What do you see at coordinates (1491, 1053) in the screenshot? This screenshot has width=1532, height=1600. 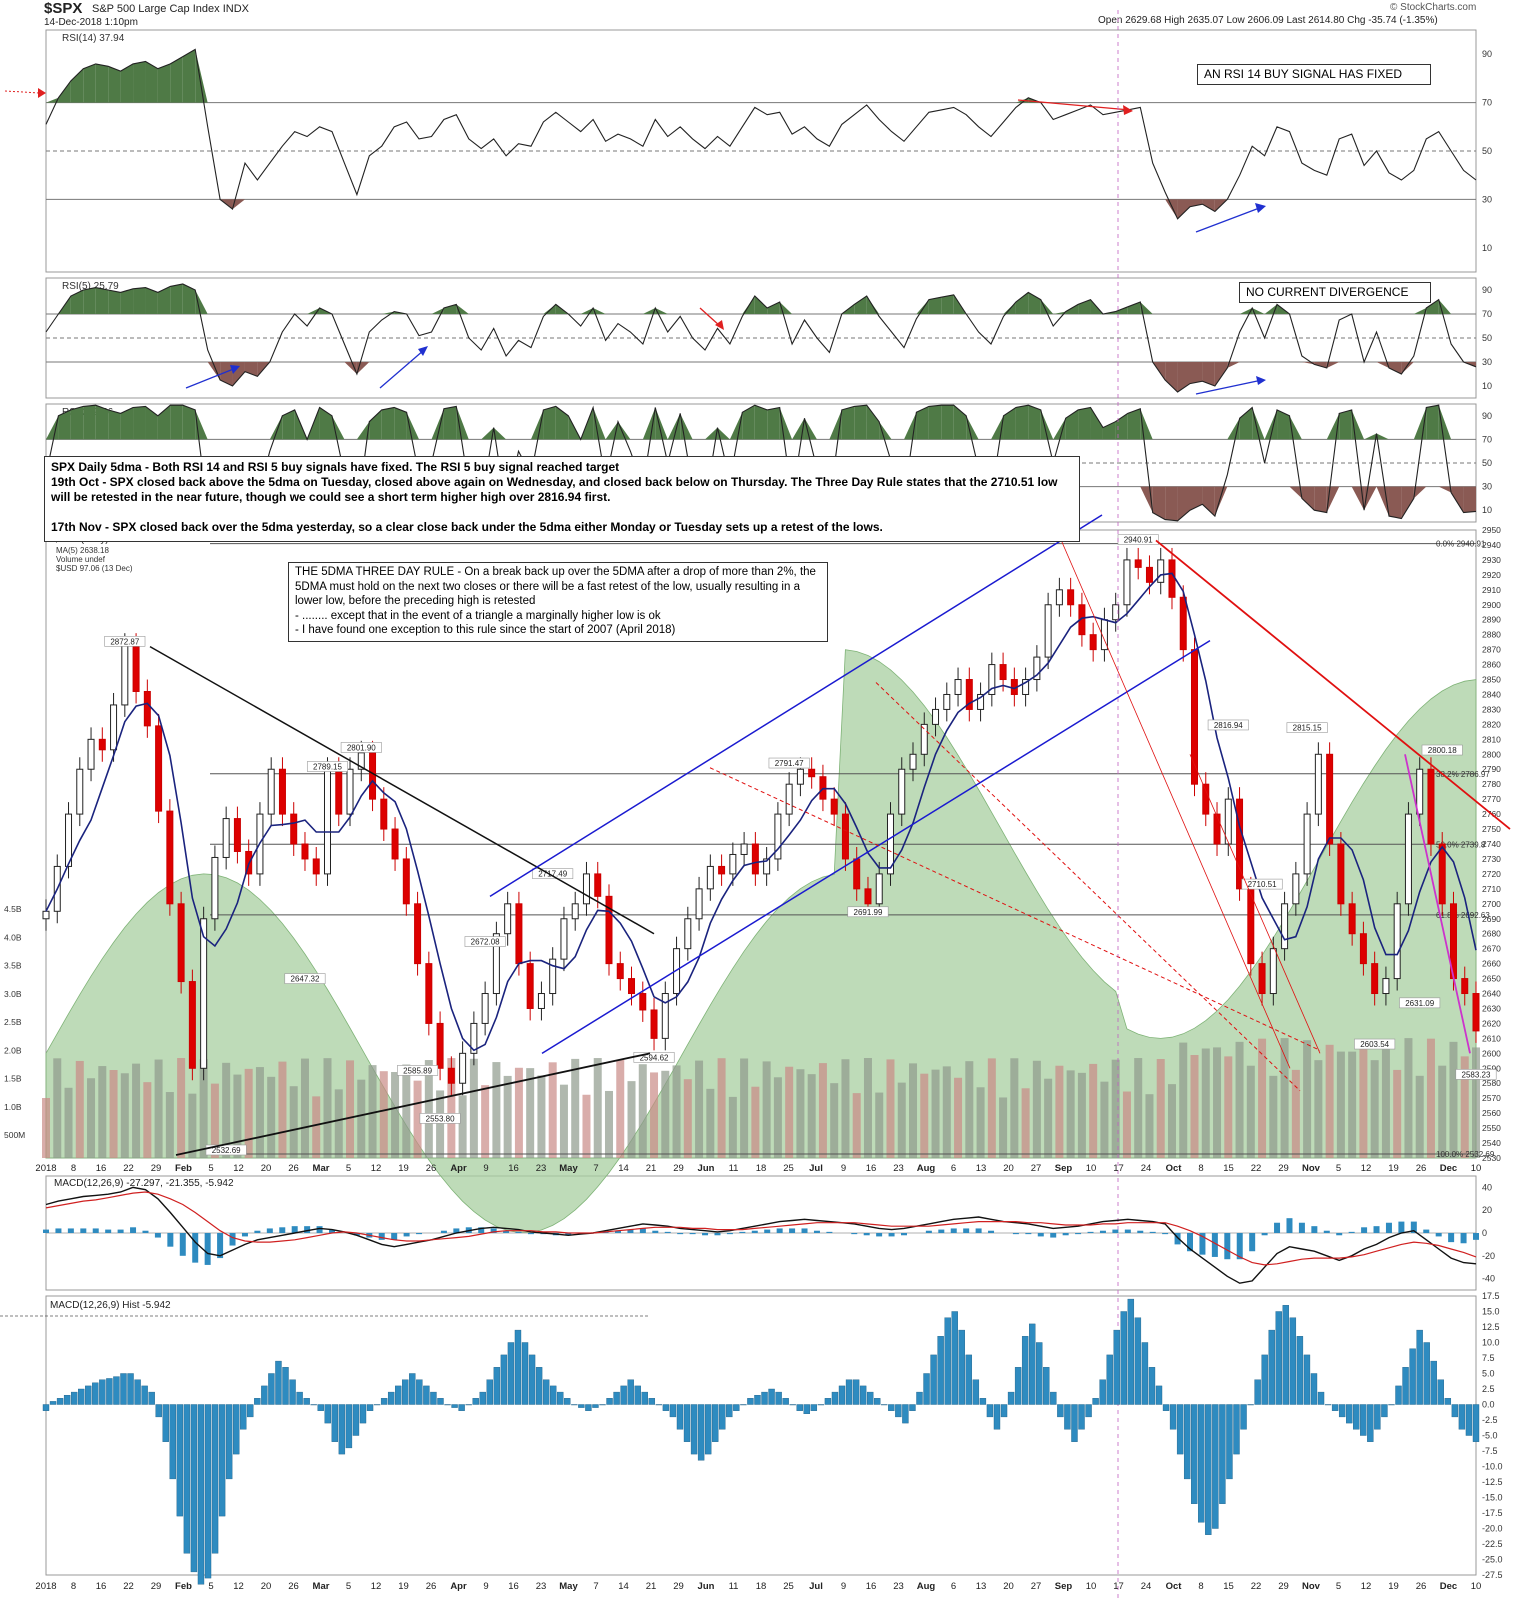 I see `price-tick: 2600` at bounding box center [1491, 1053].